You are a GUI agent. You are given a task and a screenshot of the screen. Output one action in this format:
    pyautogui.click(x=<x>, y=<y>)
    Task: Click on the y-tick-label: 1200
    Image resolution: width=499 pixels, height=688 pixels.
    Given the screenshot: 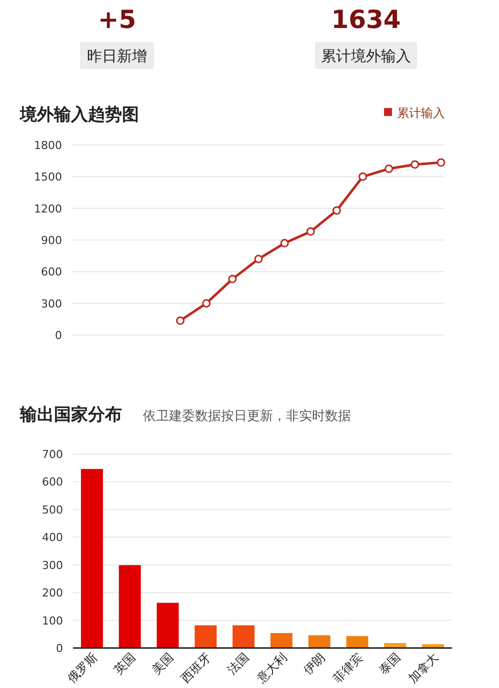 What is the action you would take?
    pyautogui.click(x=48, y=209)
    